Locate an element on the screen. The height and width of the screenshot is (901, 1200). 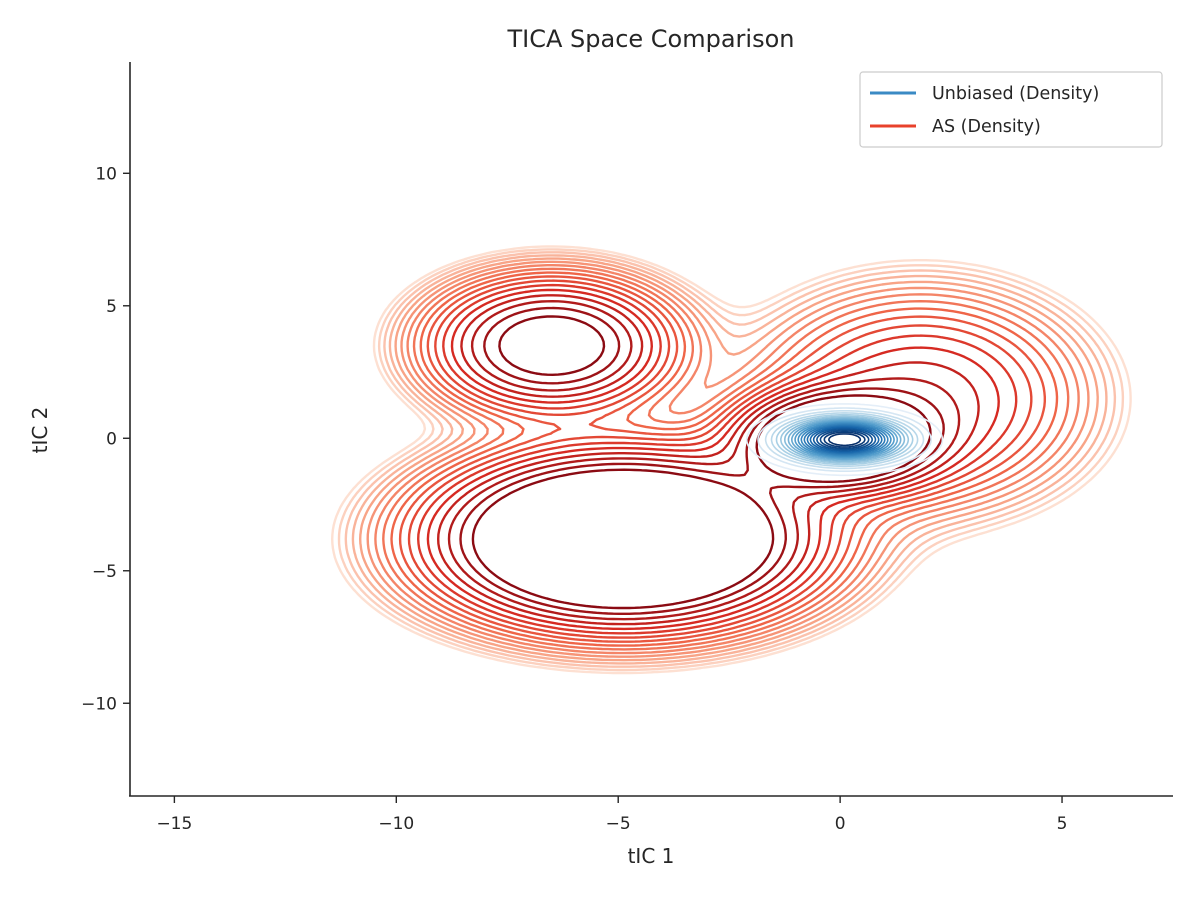
legend: Unbiased (Density) AS (Density) is located at coordinates (1011, 109).